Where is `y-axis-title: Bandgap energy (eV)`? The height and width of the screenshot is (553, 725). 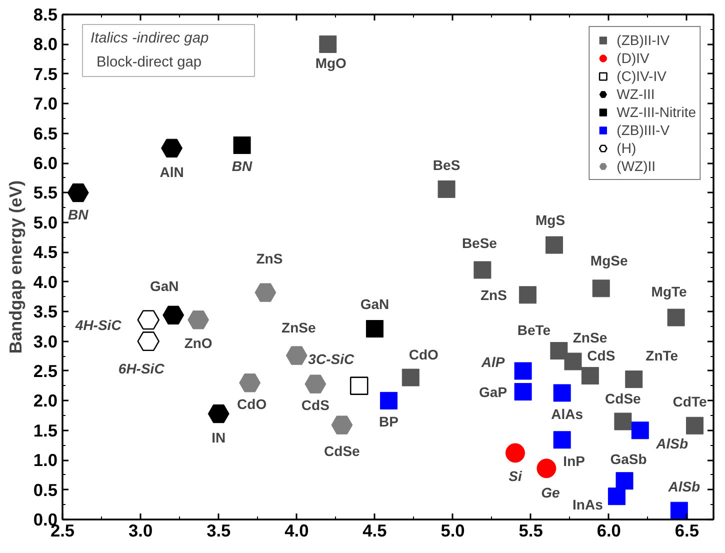 y-axis-title: Bandgap energy (eV) is located at coordinates (15, 267).